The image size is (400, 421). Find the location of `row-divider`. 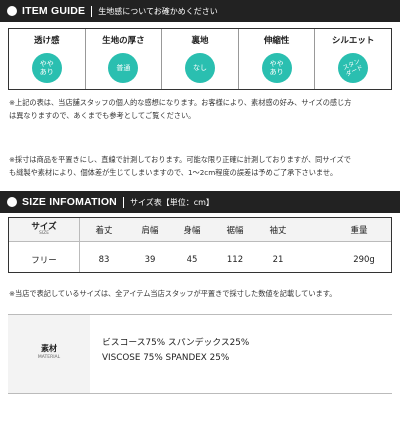

row-divider is located at coordinates (200, 241).